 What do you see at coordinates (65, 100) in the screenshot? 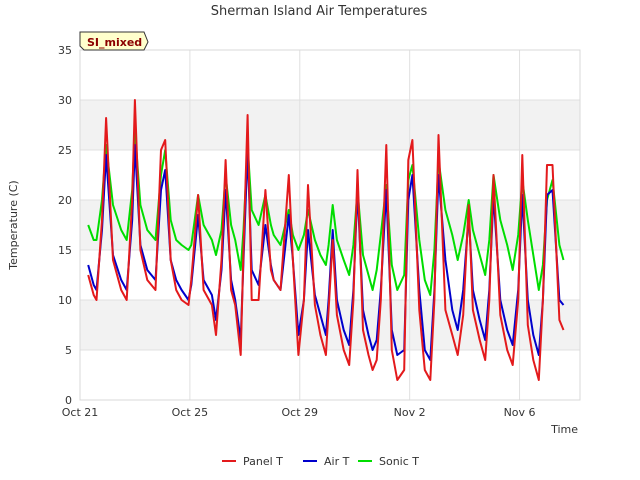
I see `y-tick-label: 30` at bounding box center [65, 100].